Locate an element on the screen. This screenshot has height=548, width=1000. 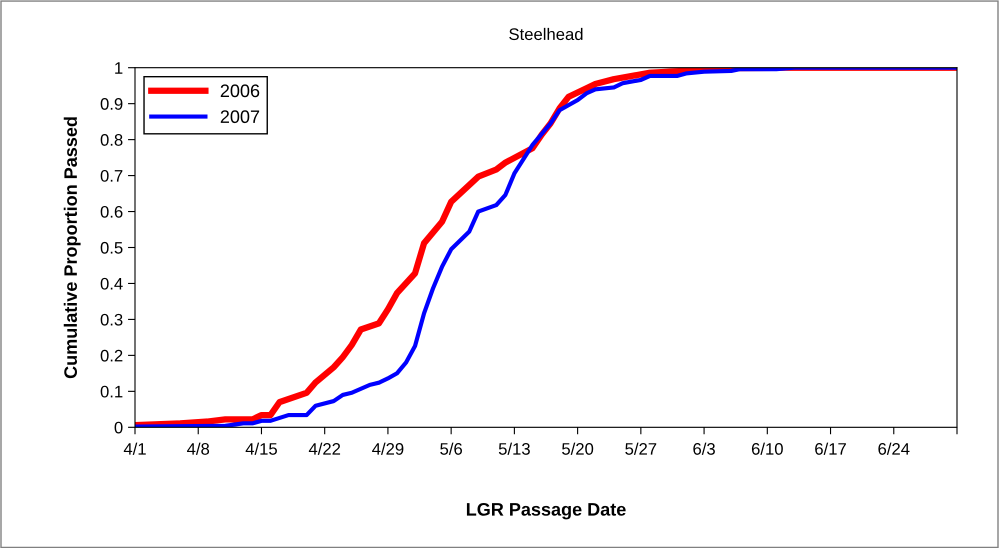
x-tick-label: 6/10 is located at coordinates (767, 448).